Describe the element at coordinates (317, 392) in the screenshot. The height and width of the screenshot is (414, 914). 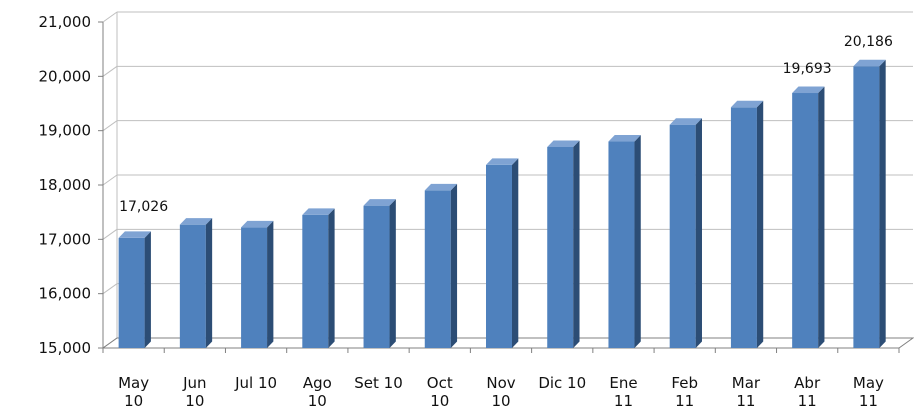
I see `x-tick-label: Ago 10` at that location.